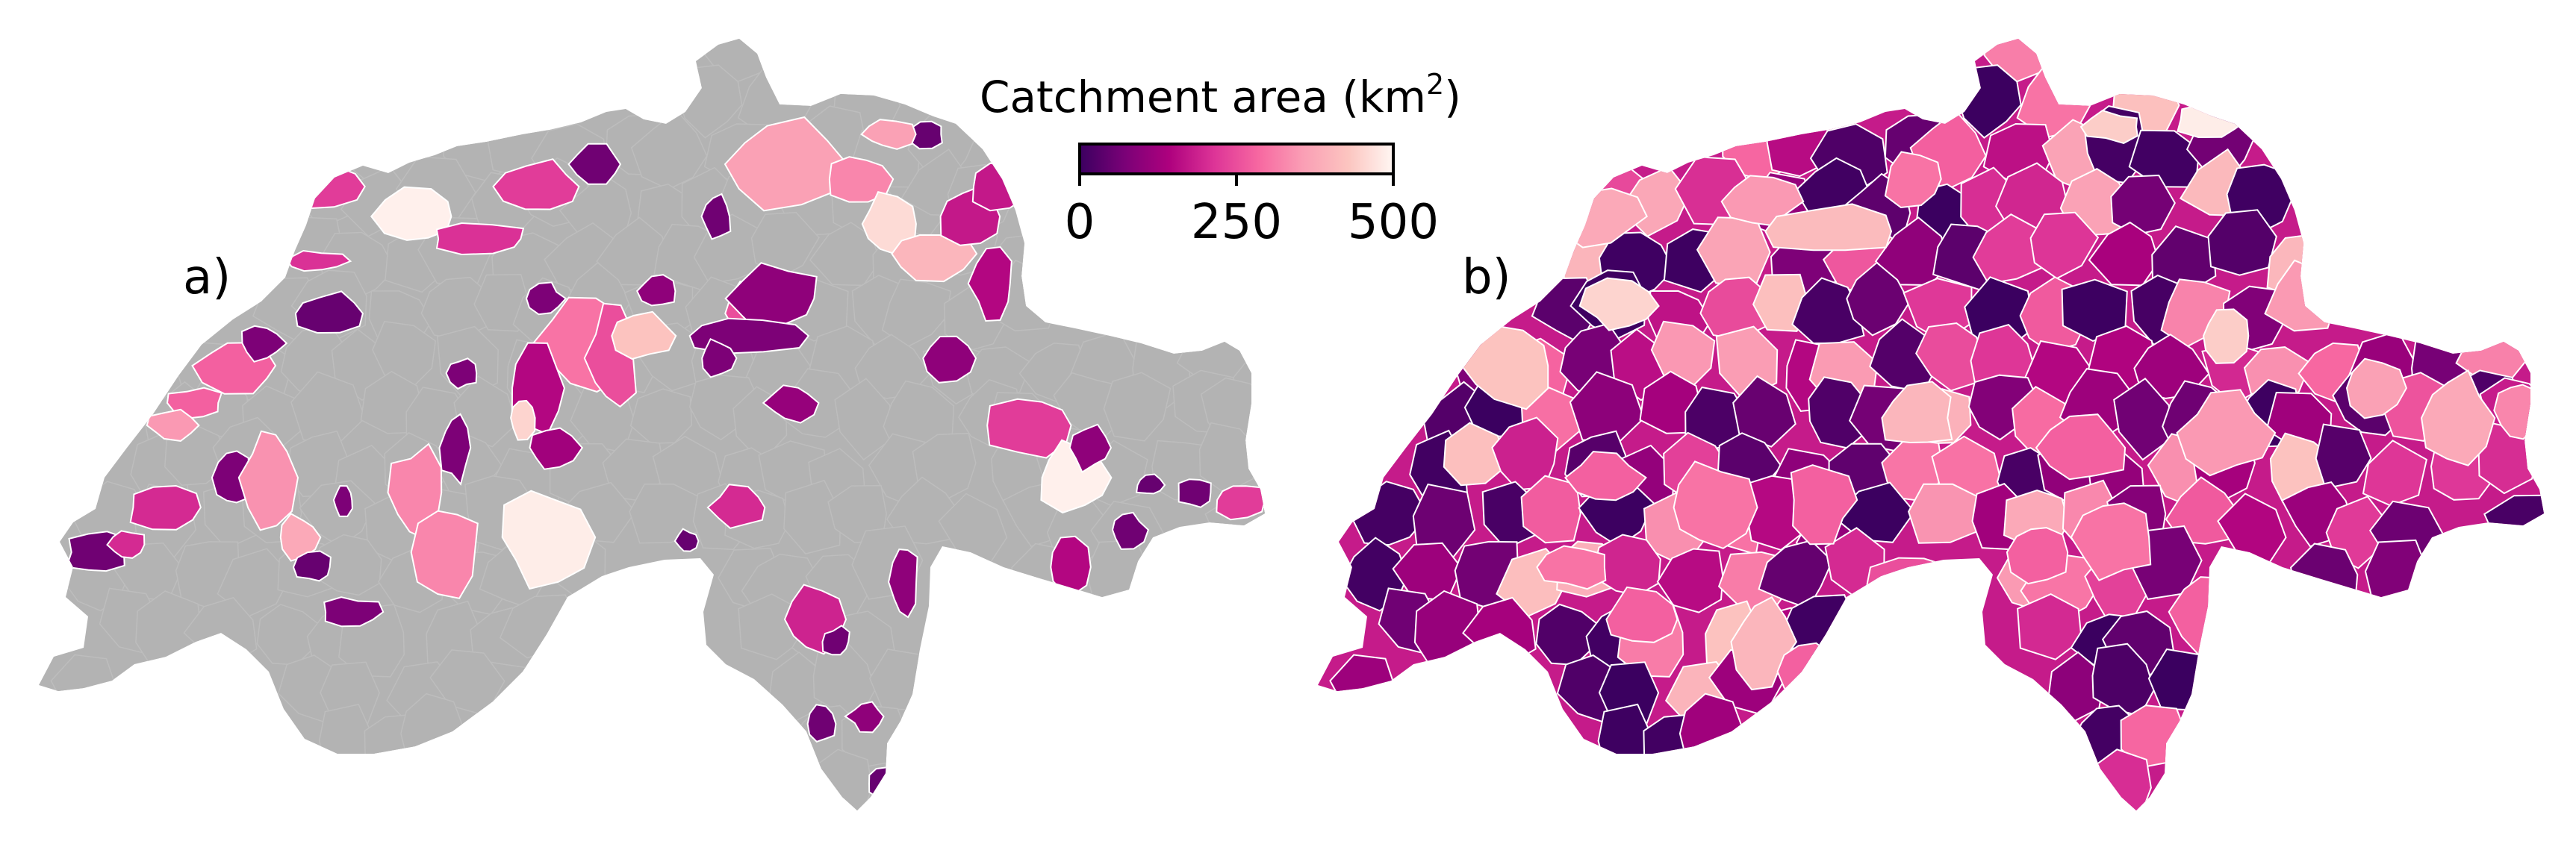 This screenshot has width=2576, height=850. I want to click on panel-label-b: b), so click(1486, 278).